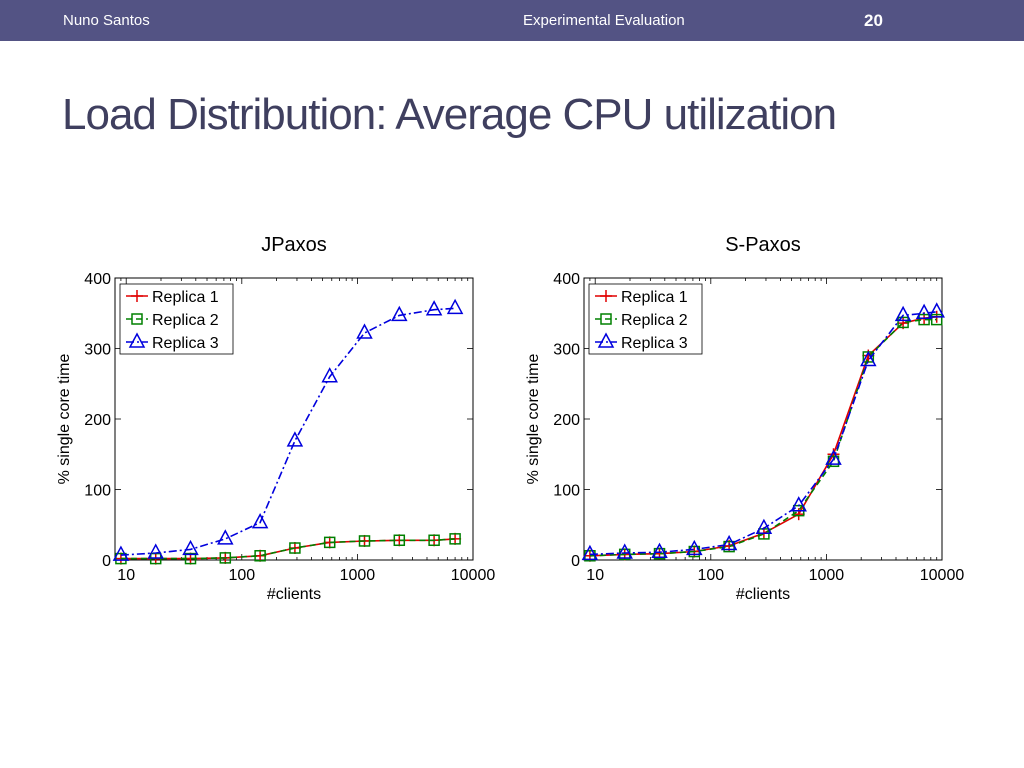 Image resolution: width=1024 pixels, height=768 pixels. What do you see at coordinates (763, 245) in the screenshot?
I see `chart-title: S-Paxos` at bounding box center [763, 245].